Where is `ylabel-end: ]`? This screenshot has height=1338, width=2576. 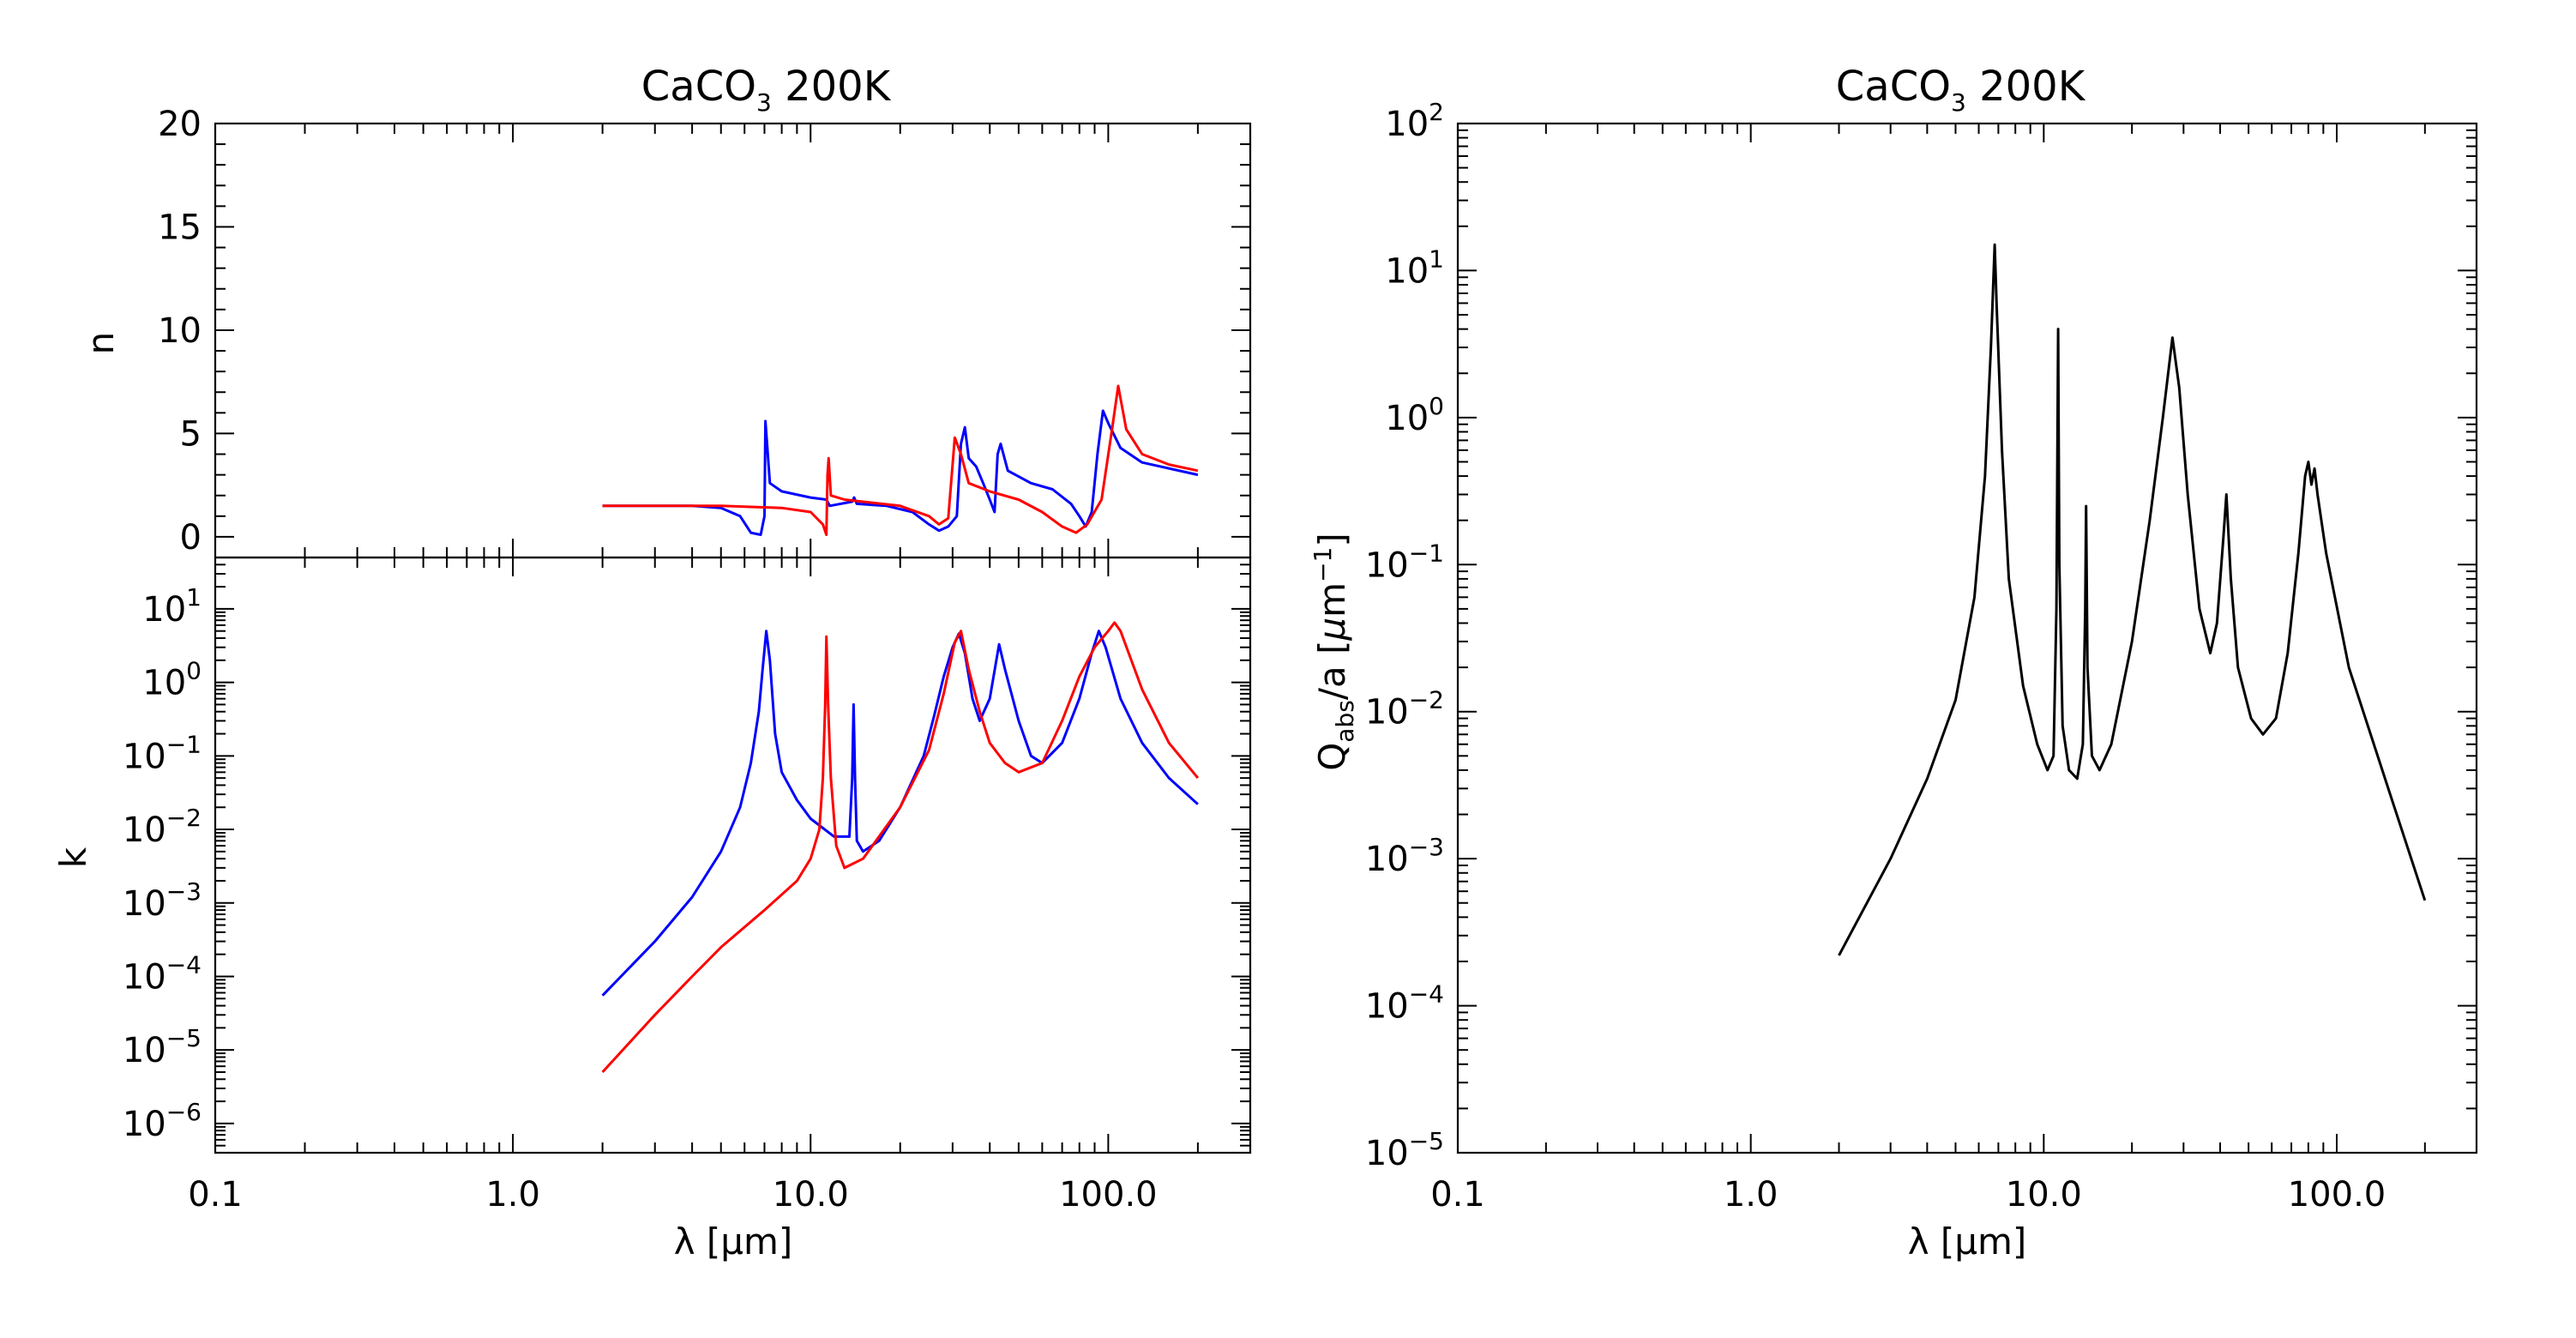
ylabel-end: ] is located at coordinates (1332, 539).